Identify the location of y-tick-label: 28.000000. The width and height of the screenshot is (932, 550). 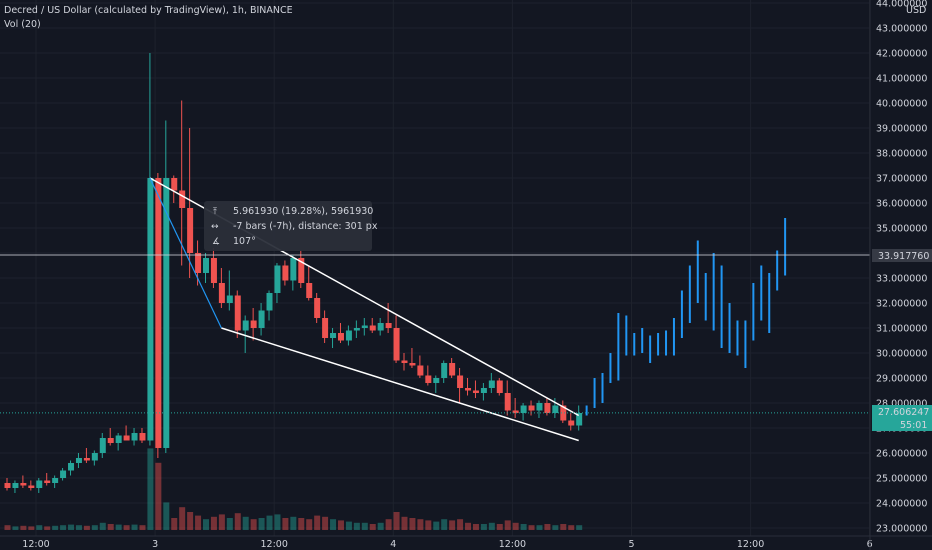
(901, 404).